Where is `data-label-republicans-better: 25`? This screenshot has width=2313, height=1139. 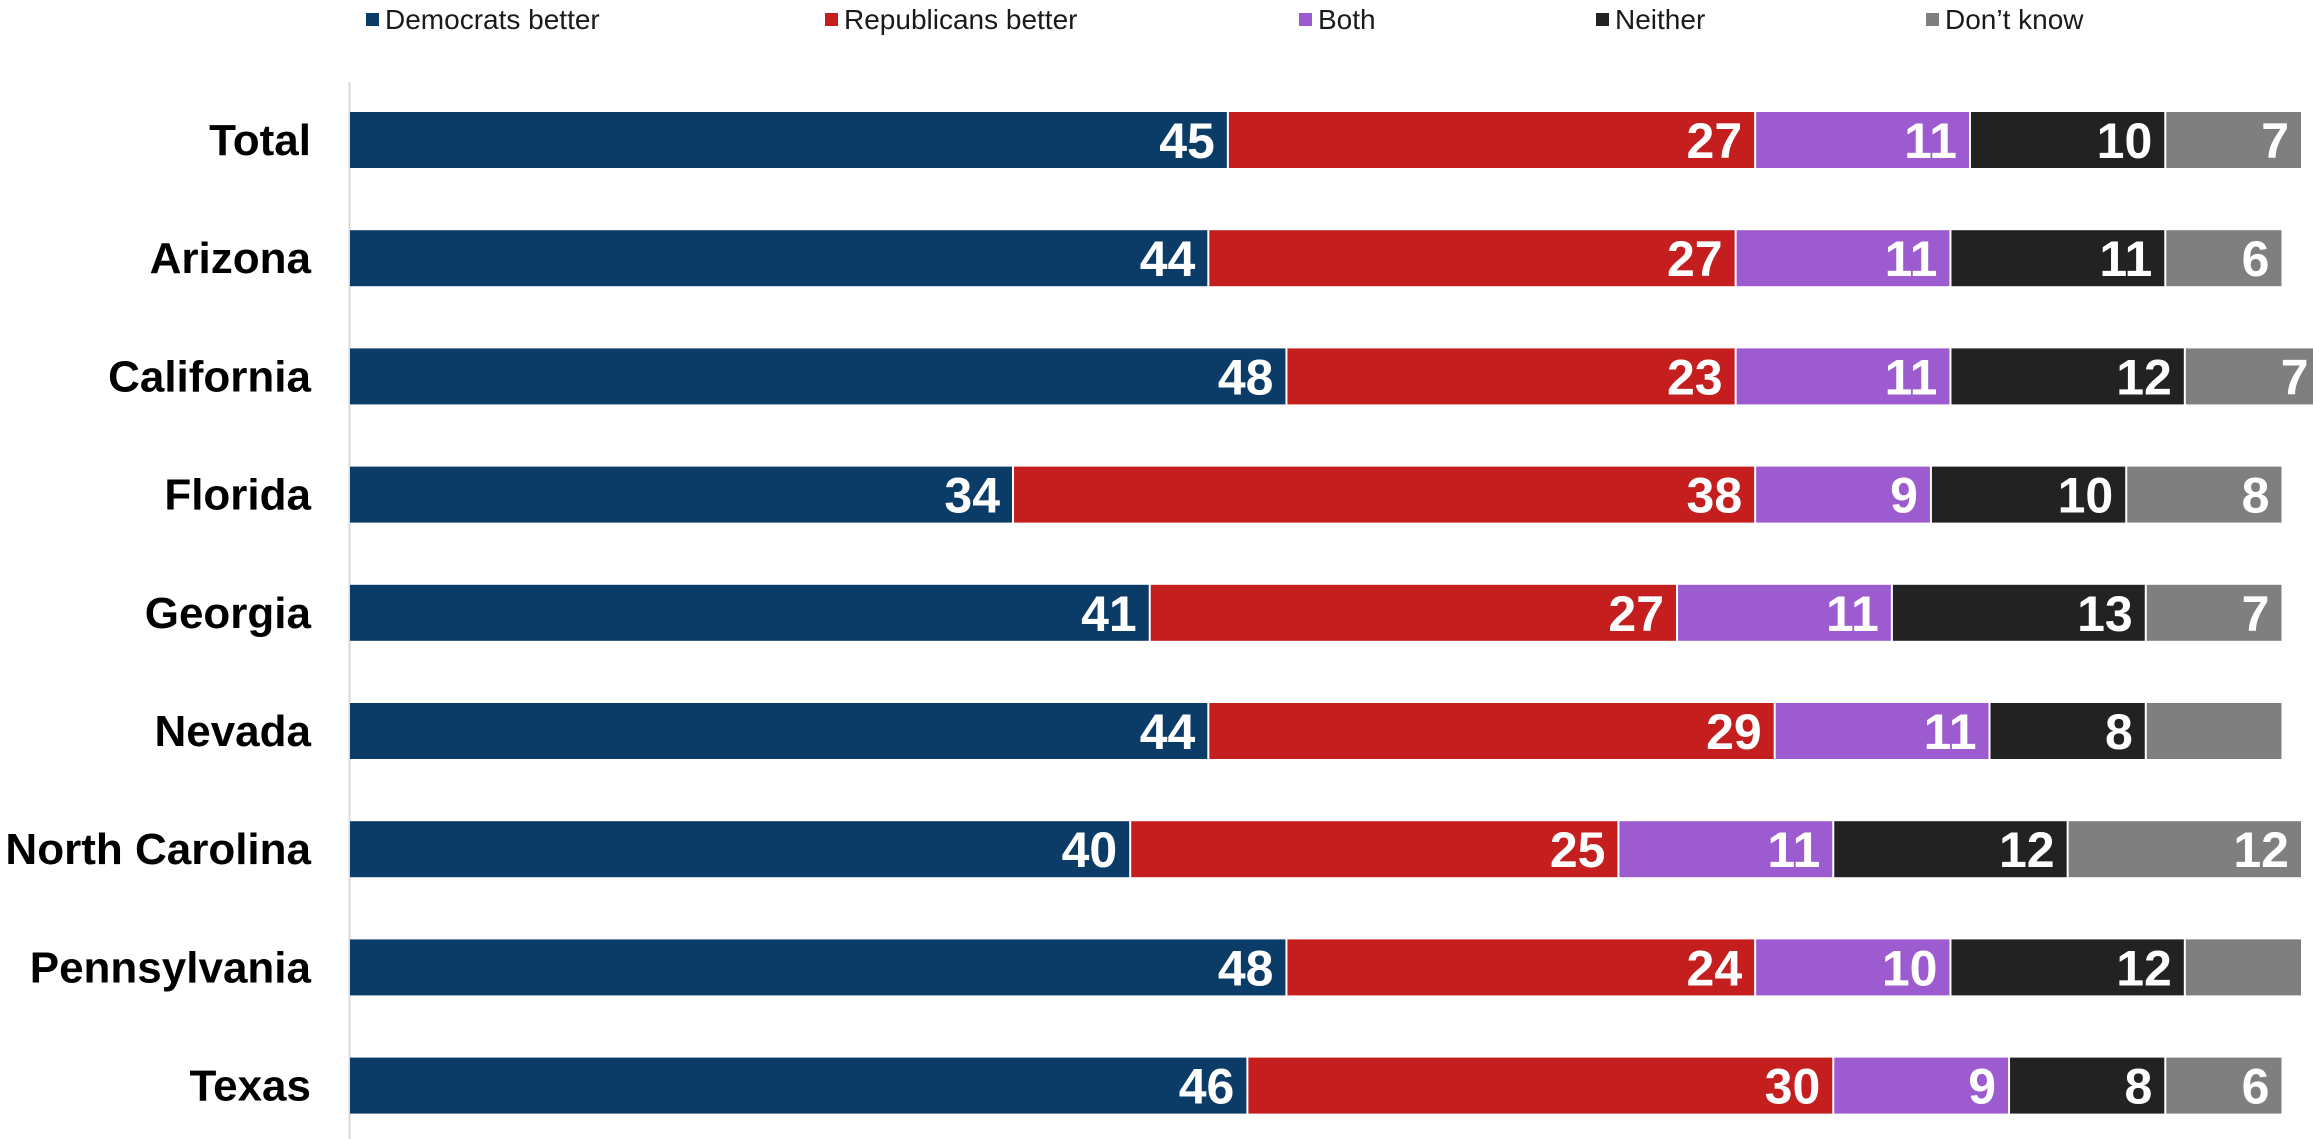 data-label-republicans-better: 25 is located at coordinates (1578, 850).